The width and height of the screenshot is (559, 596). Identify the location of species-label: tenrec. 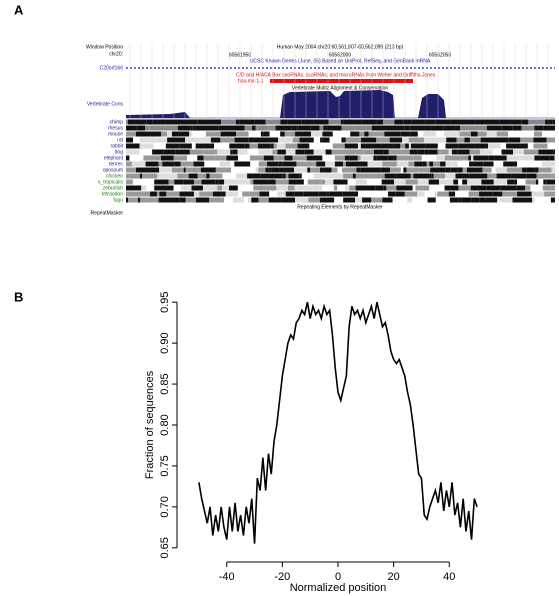
(116, 164).